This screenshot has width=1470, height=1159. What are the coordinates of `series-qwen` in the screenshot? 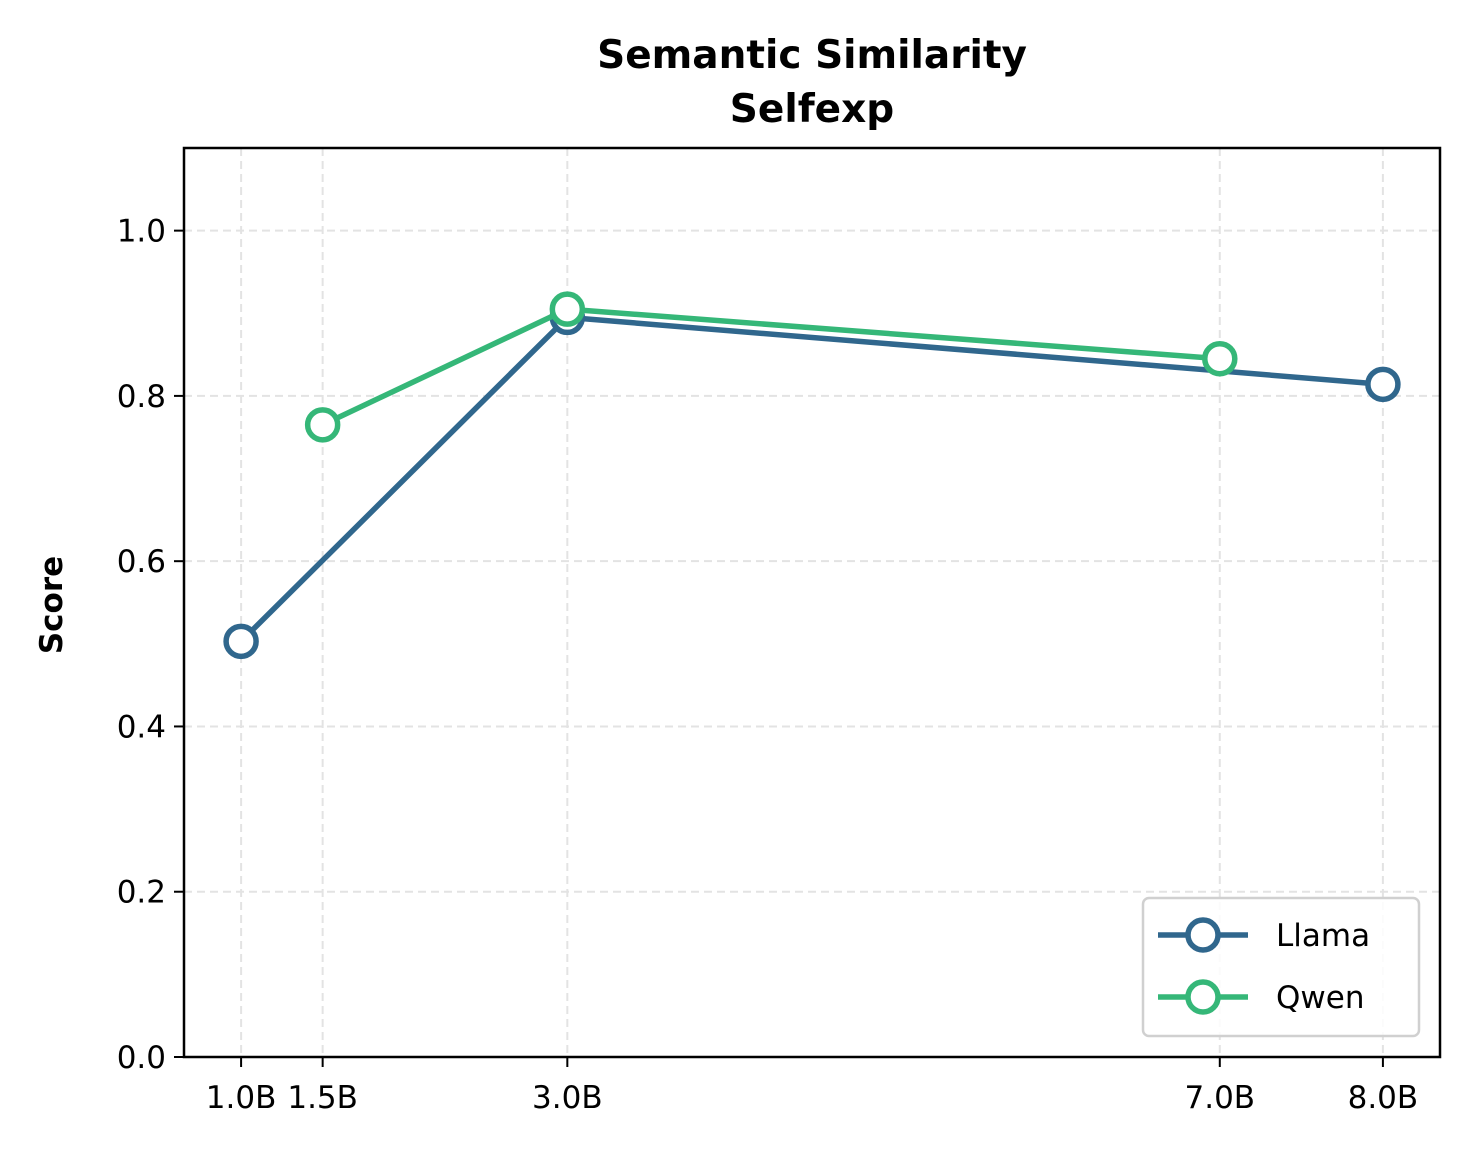 It's located at (771, 367).